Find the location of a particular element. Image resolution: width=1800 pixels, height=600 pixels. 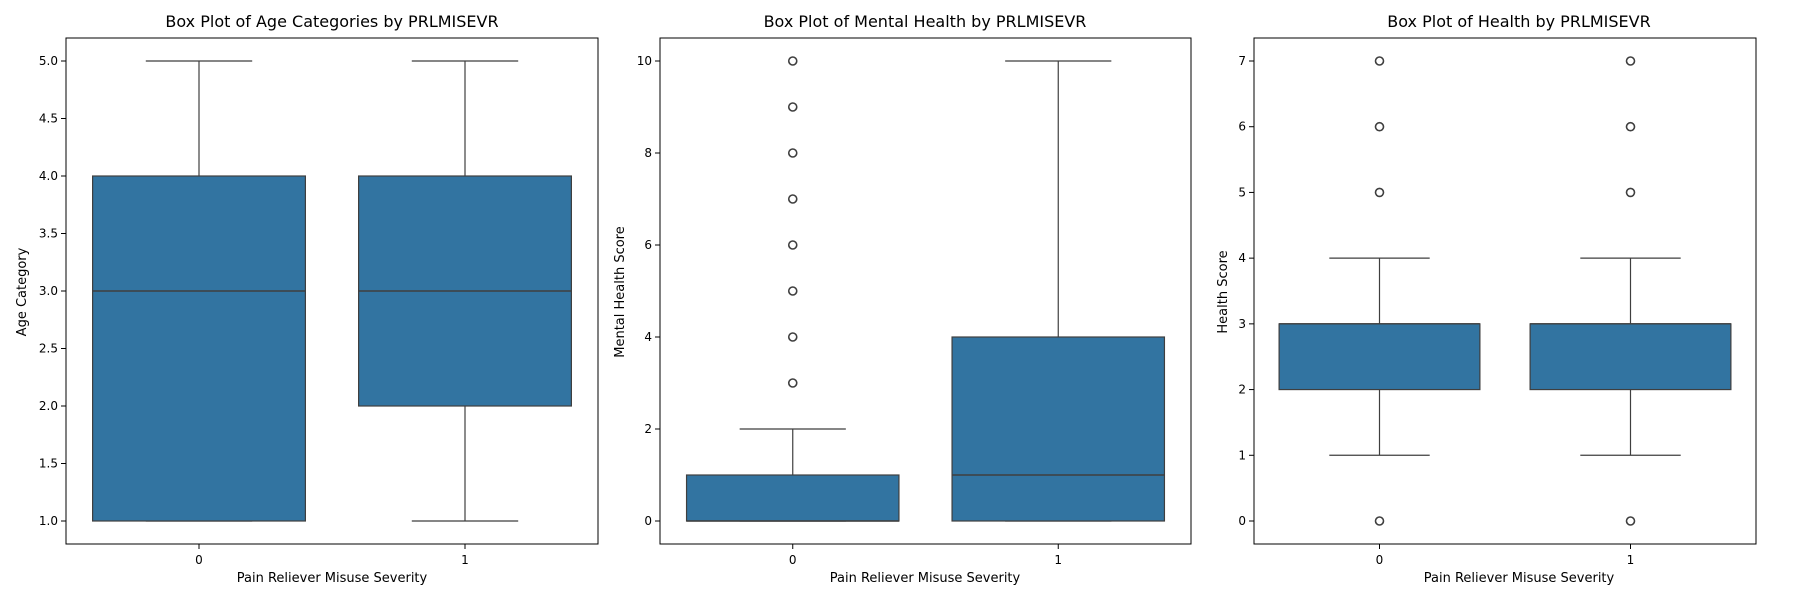

y-tick-label: 7 is located at coordinates (1242, 61).